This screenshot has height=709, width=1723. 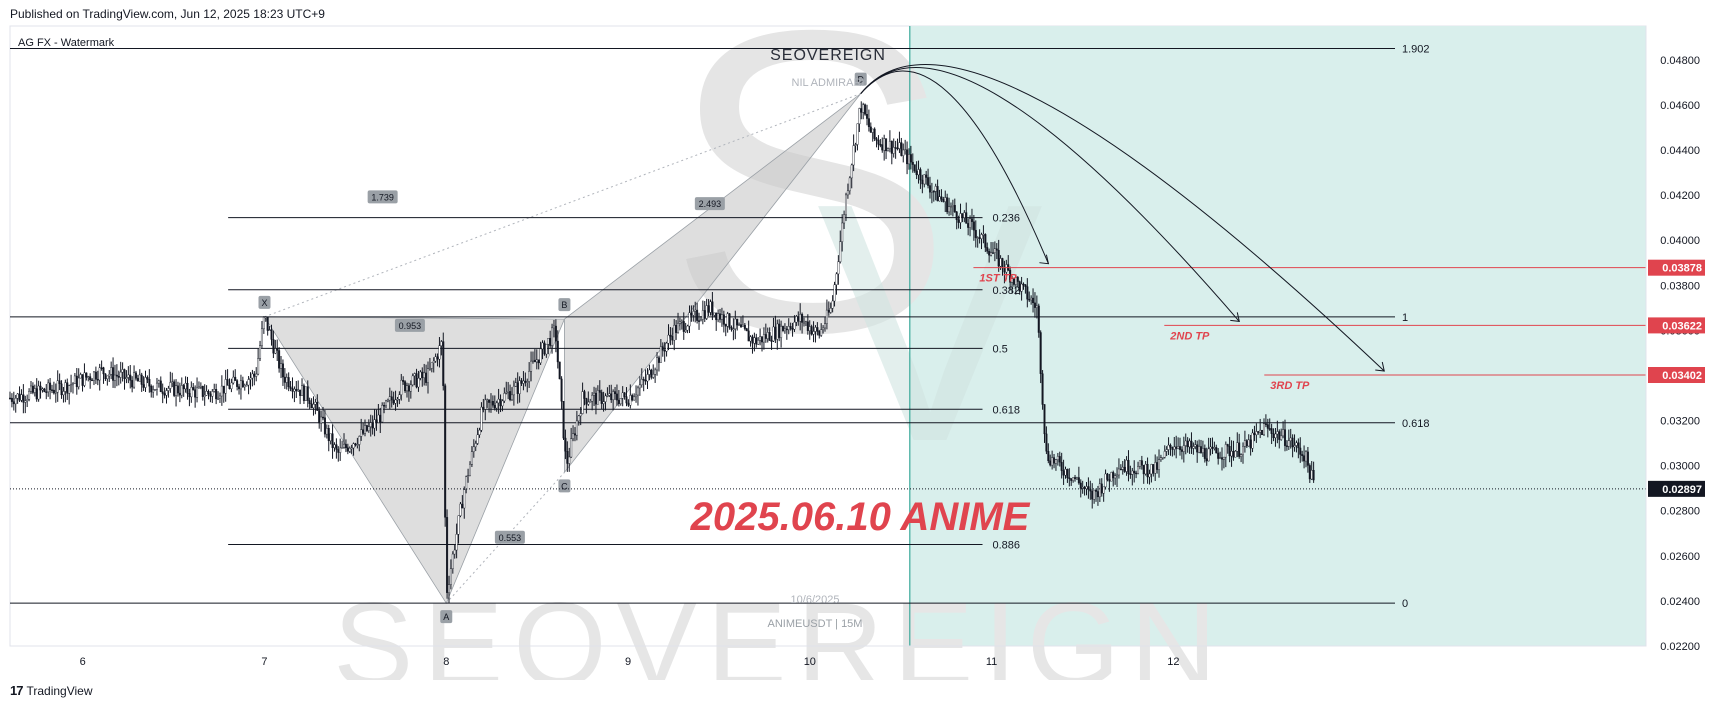 I want to click on pattern-point-label: A, so click(x=446, y=617).